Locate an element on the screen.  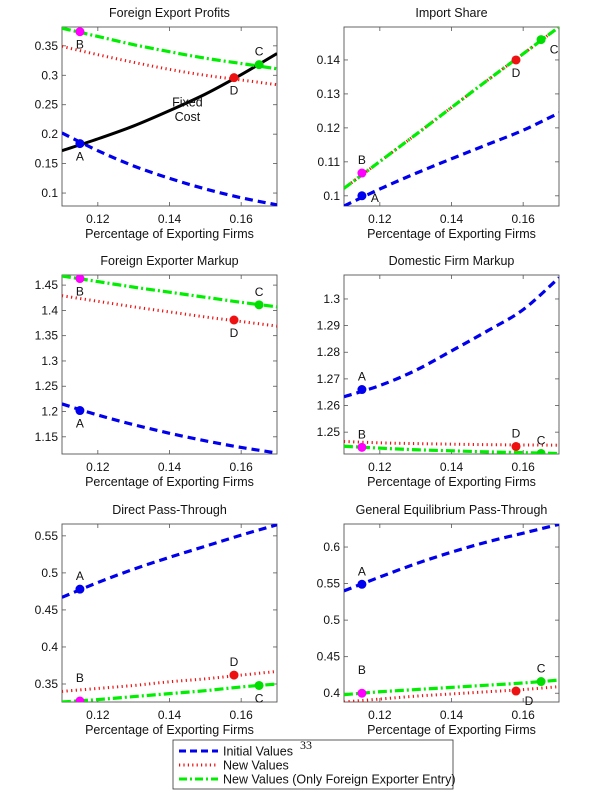
page-number: 33 is located at coordinates (306, 745).